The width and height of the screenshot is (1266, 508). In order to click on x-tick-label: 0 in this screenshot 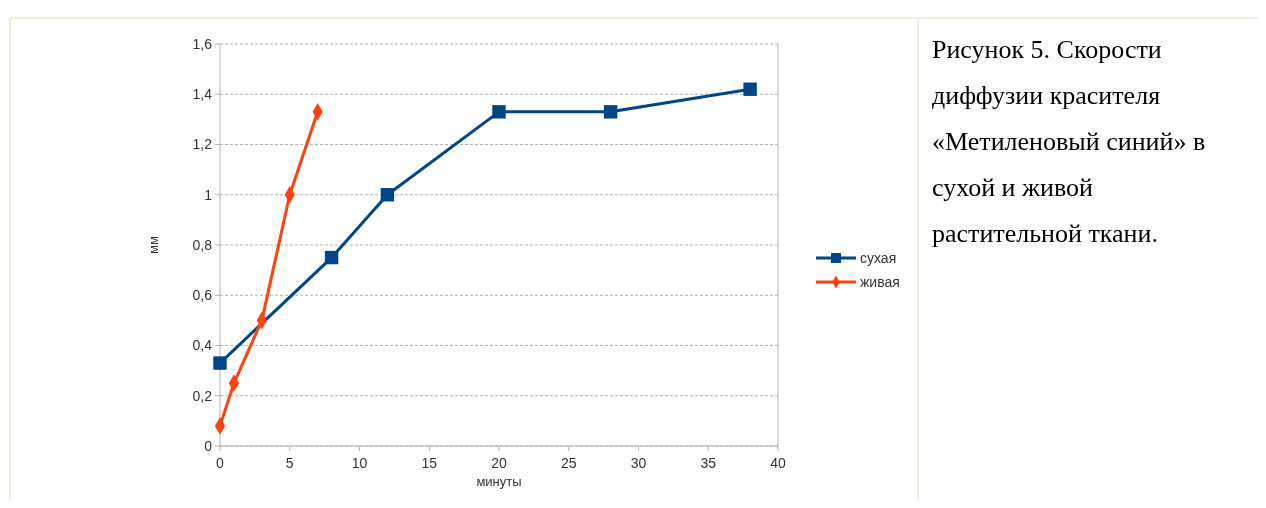, I will do `click(220, 463)`.